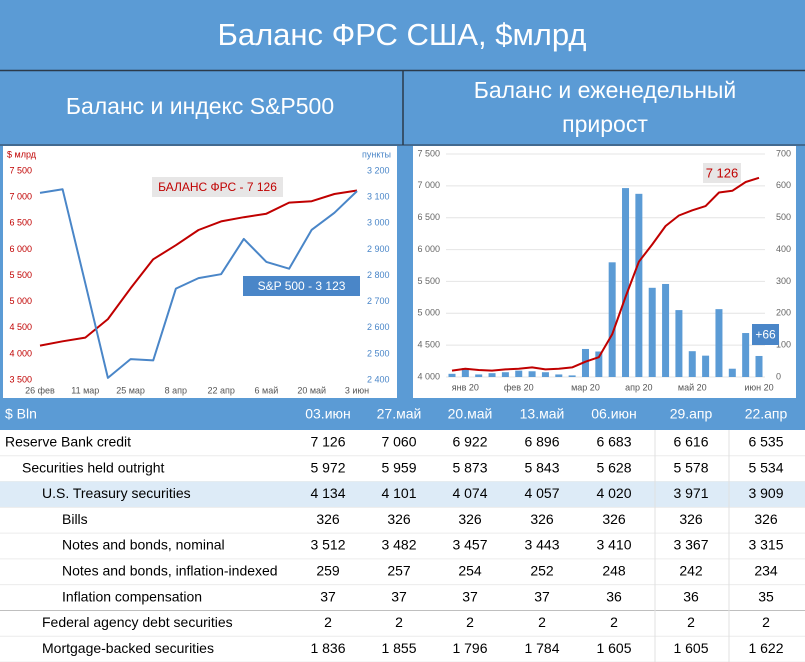  Describe the element at coordinates (398, 493) in the screenshot. I see `table-cell: 4 101` at that location.